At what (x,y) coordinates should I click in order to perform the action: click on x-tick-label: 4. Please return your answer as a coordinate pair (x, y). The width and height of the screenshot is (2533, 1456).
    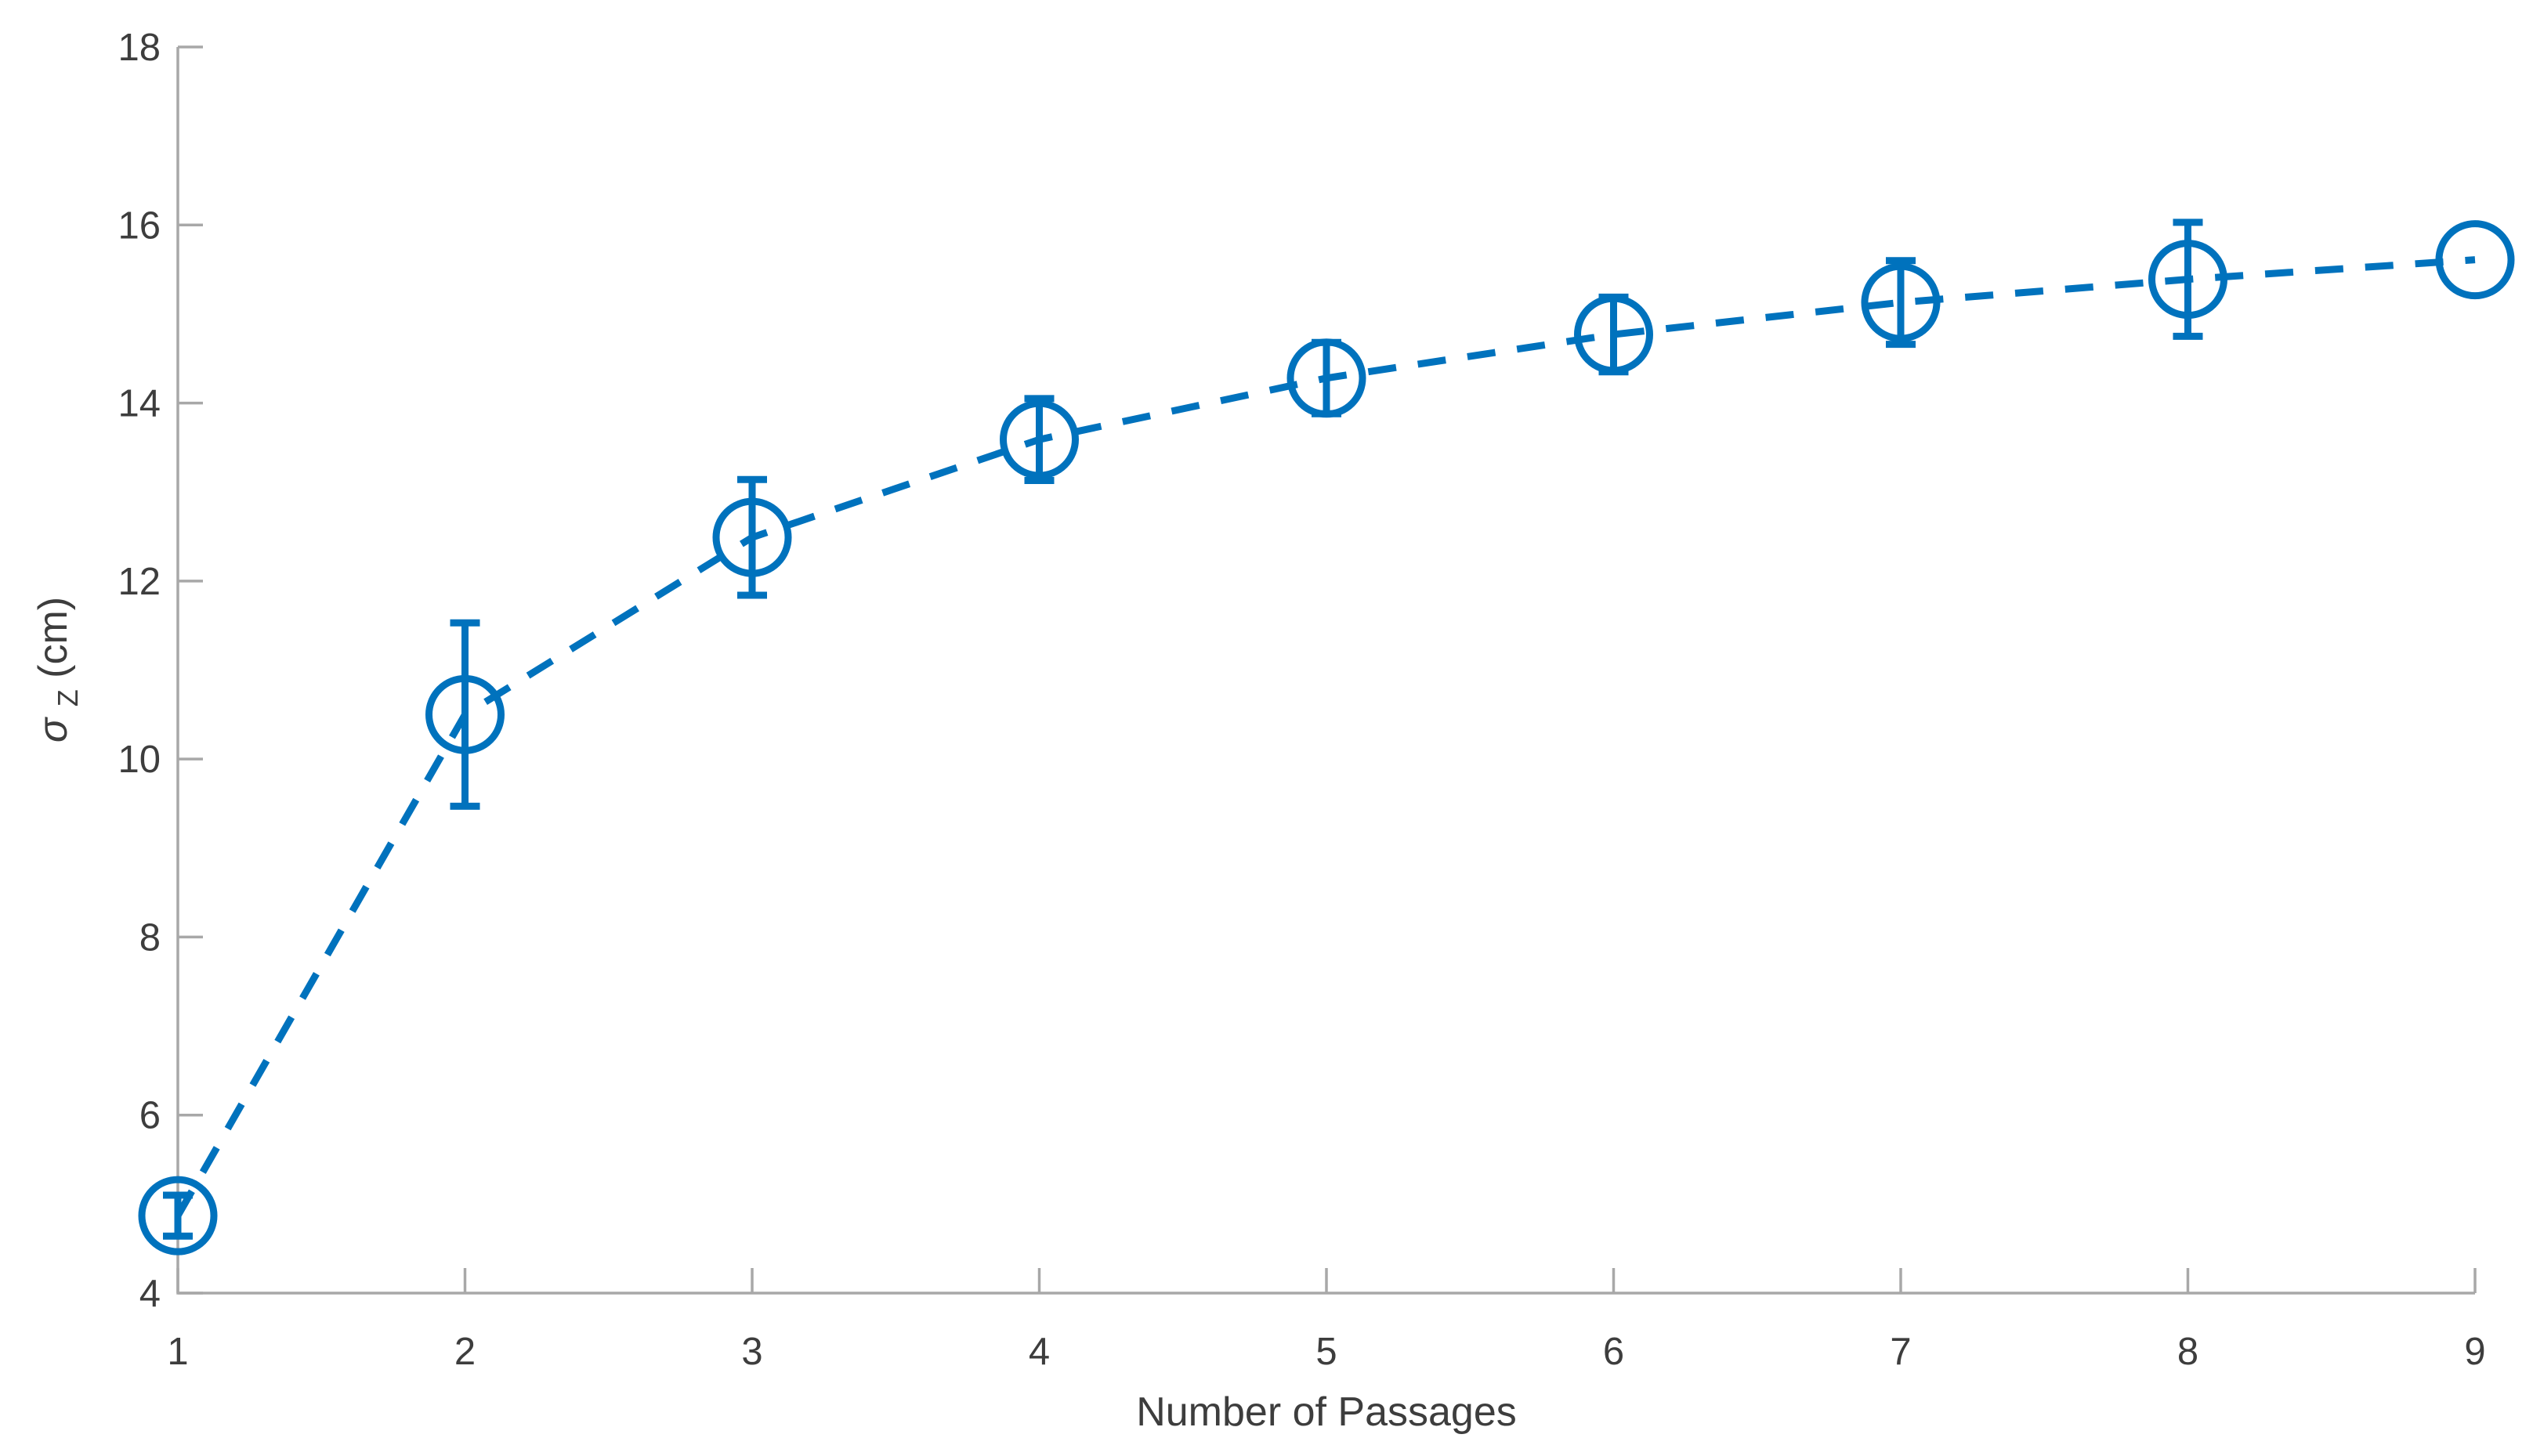
    Looking at the image, I should click on (1039, 1352).